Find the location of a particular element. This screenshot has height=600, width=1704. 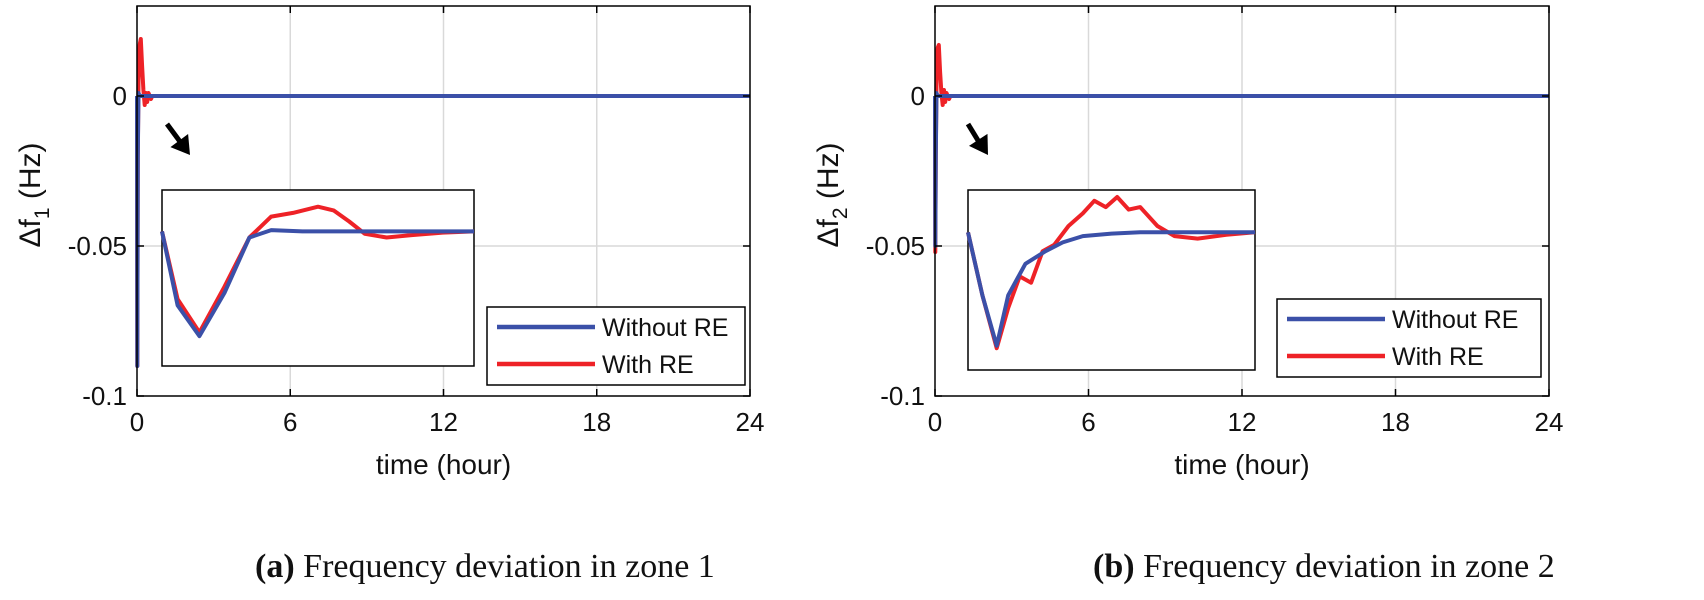

caption-b: (b) Frequency deviation in zone 2 is located at coordinates (1324, 567).